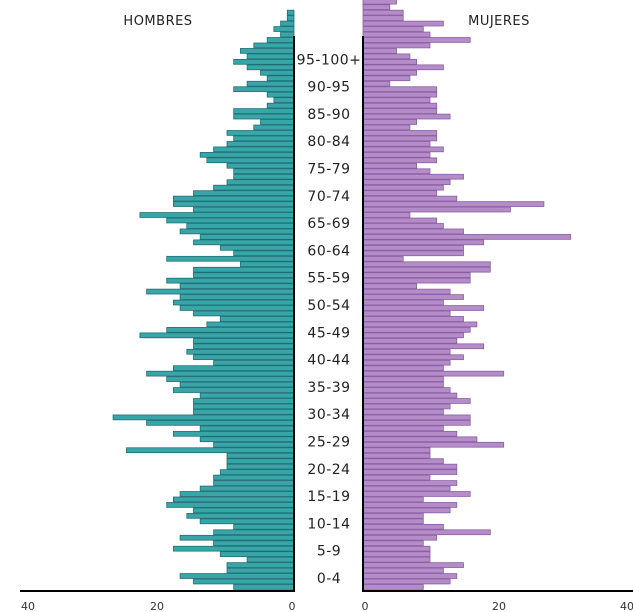  I want to click on age-label-55-59: 55-59, so click(328, 279).